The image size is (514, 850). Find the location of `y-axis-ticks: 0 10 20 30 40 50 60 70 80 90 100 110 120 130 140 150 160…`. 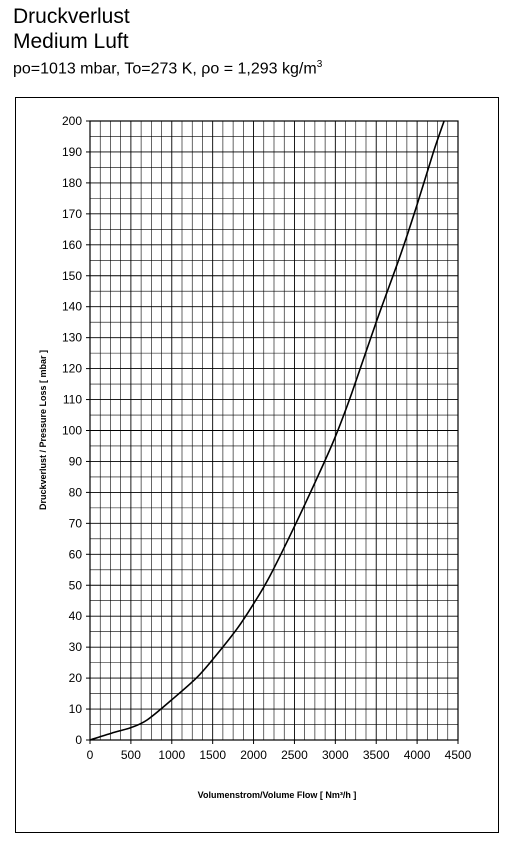

y-axis-ticks: 0 10 20 30 40 50 60 70 80 90 100 110 120 130 140 150 160… is located at coordinates (76, 430).